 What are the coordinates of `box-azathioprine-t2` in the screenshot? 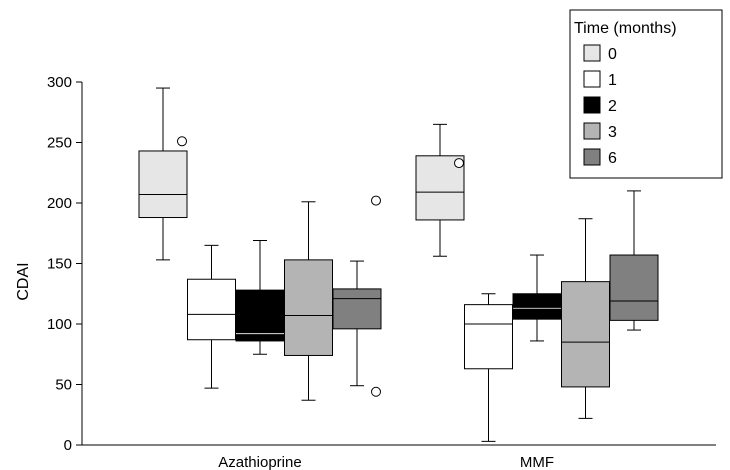 It's located at (260, 297).